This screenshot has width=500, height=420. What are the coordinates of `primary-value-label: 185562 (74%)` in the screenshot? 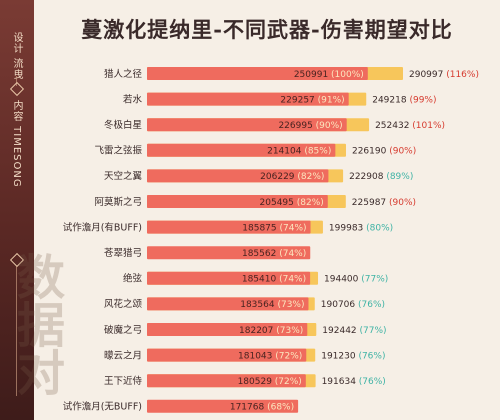 It's located at (274, 254).